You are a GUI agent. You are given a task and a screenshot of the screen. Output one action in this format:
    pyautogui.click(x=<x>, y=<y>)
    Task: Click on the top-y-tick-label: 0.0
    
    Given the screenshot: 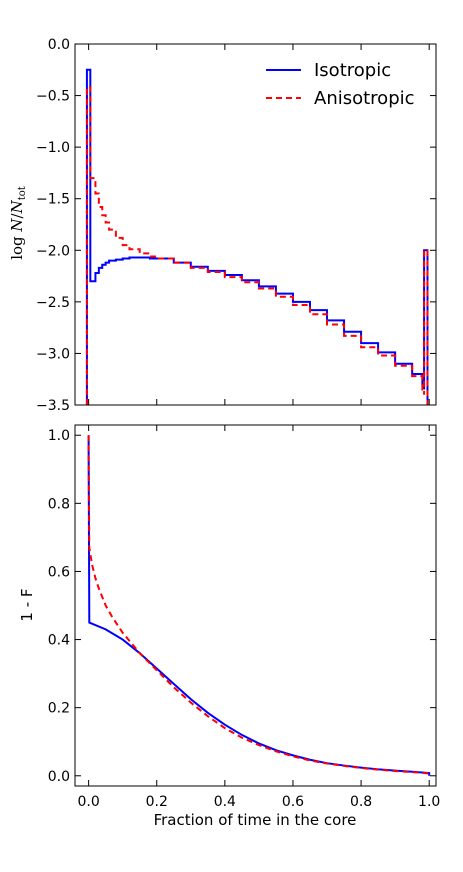 What is the action you would take?
    pyautogui.click(x=59, y=45)
    